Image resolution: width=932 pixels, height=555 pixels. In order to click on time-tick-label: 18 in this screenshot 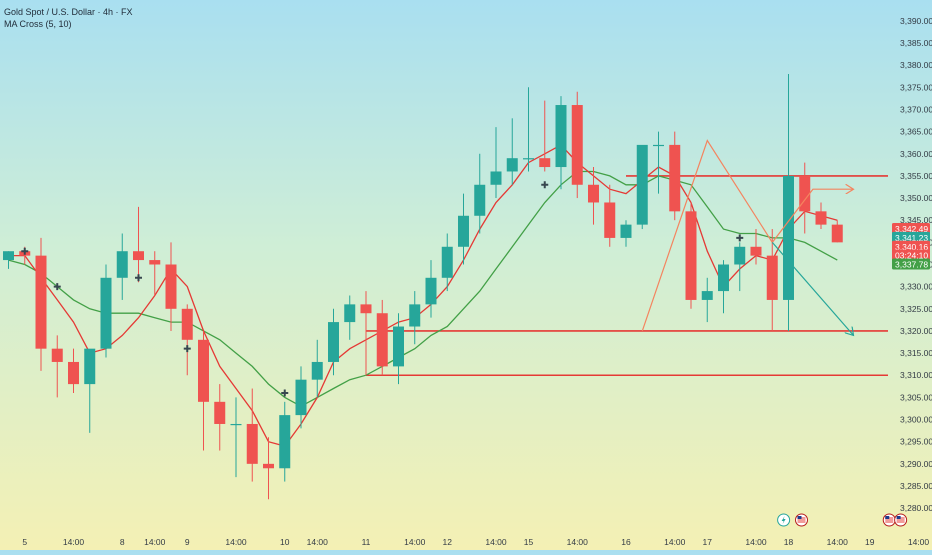, I will do `click(789, 542)`.